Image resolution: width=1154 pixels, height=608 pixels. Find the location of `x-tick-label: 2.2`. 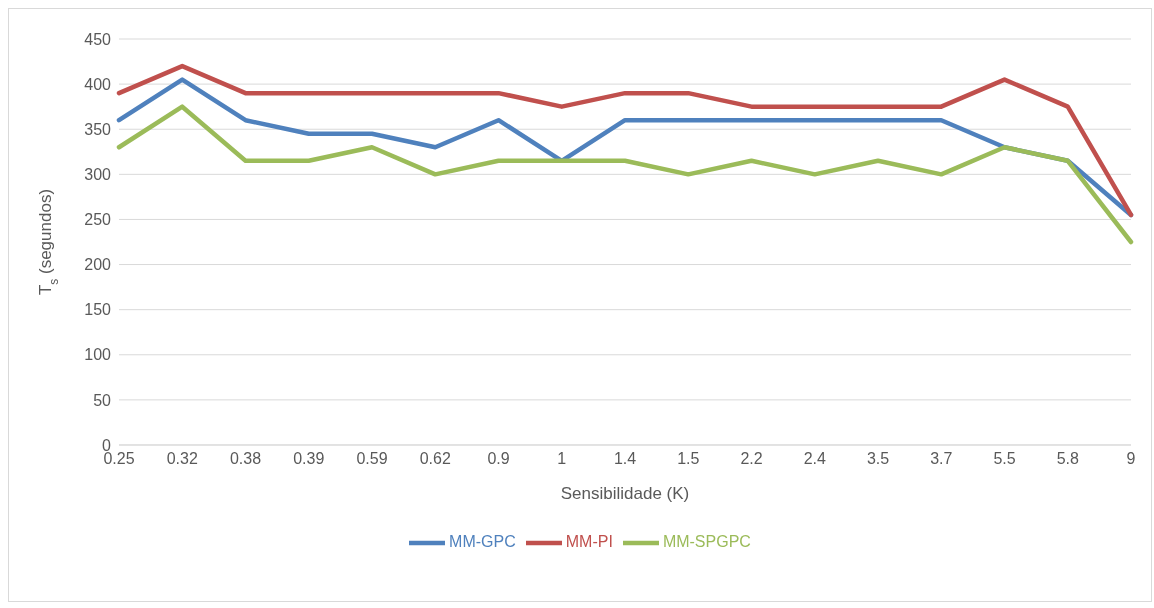

x-tick-label: 2.2 is located at coordinates (751, 459).